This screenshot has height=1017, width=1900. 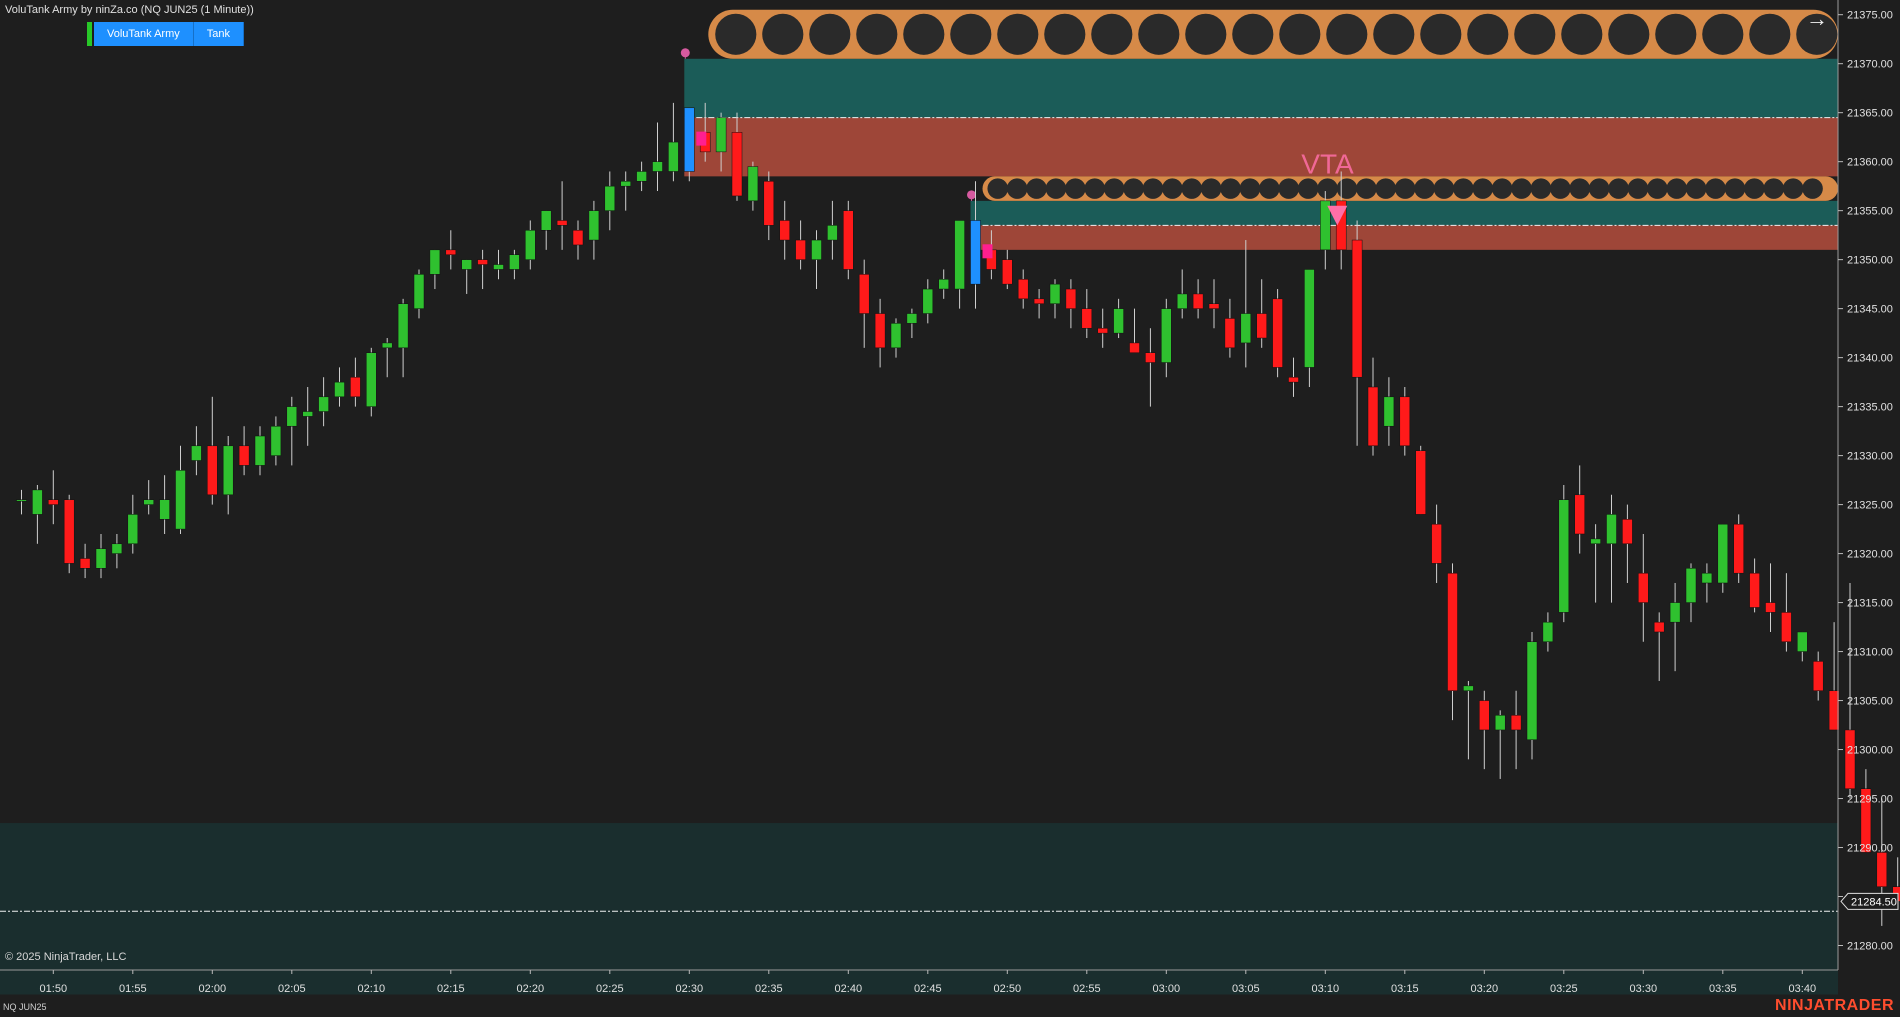 I want to click on y-tick-label: 21325.00, so click(x=1870, y=506).